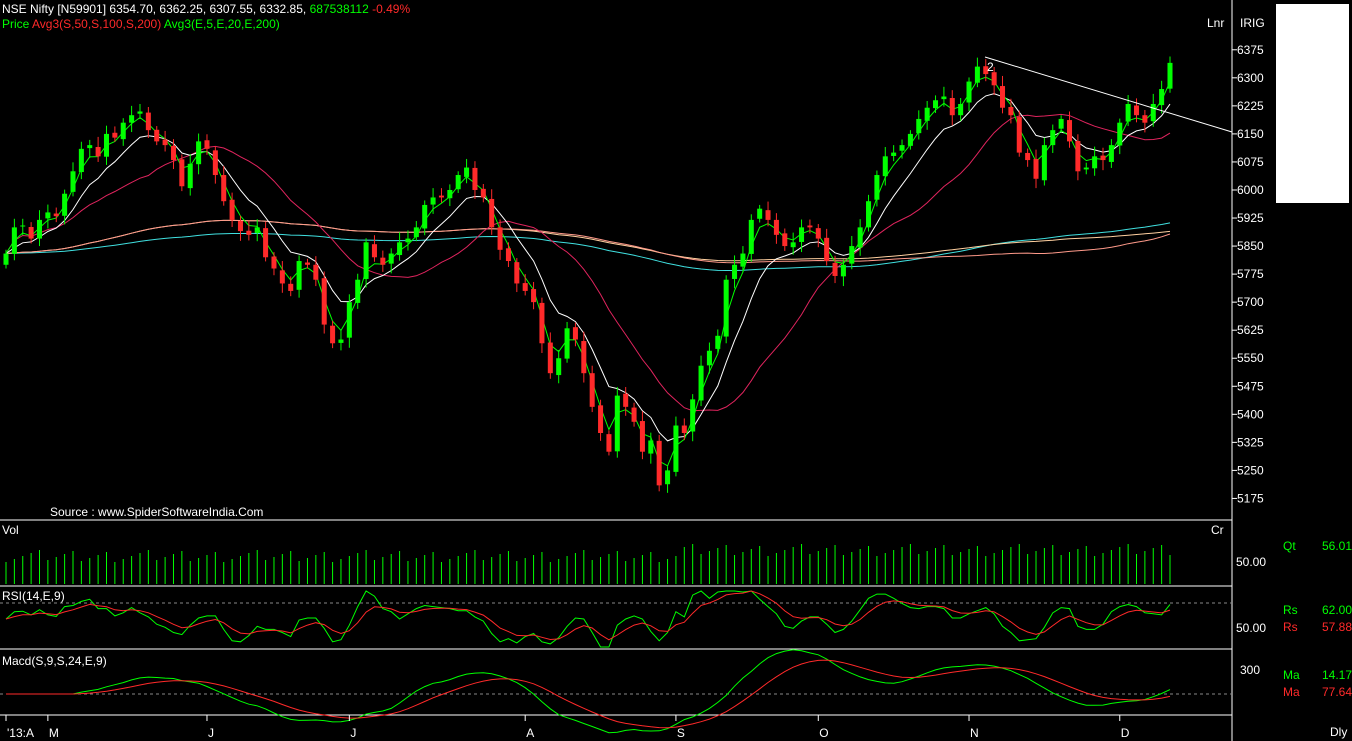 Image resolution: width=1352 pixels, height=741 pixels. I want to click on ema200-line, so click(588, 246).